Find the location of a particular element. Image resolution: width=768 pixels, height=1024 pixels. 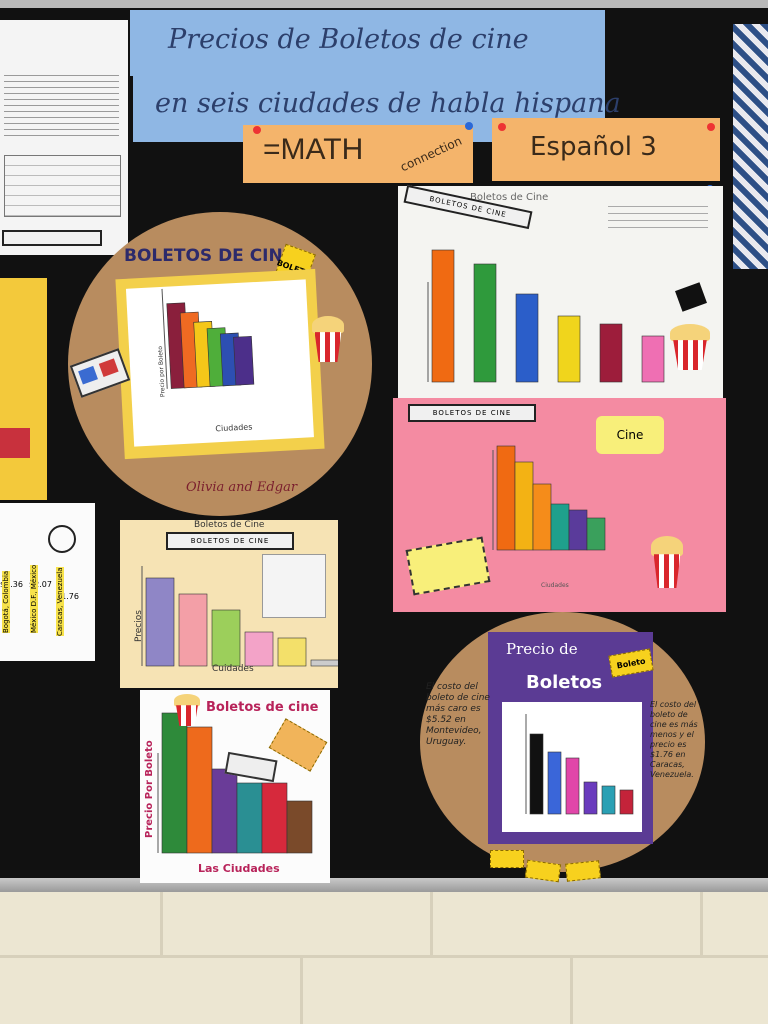

key-box is located at coordinates (294, 586).